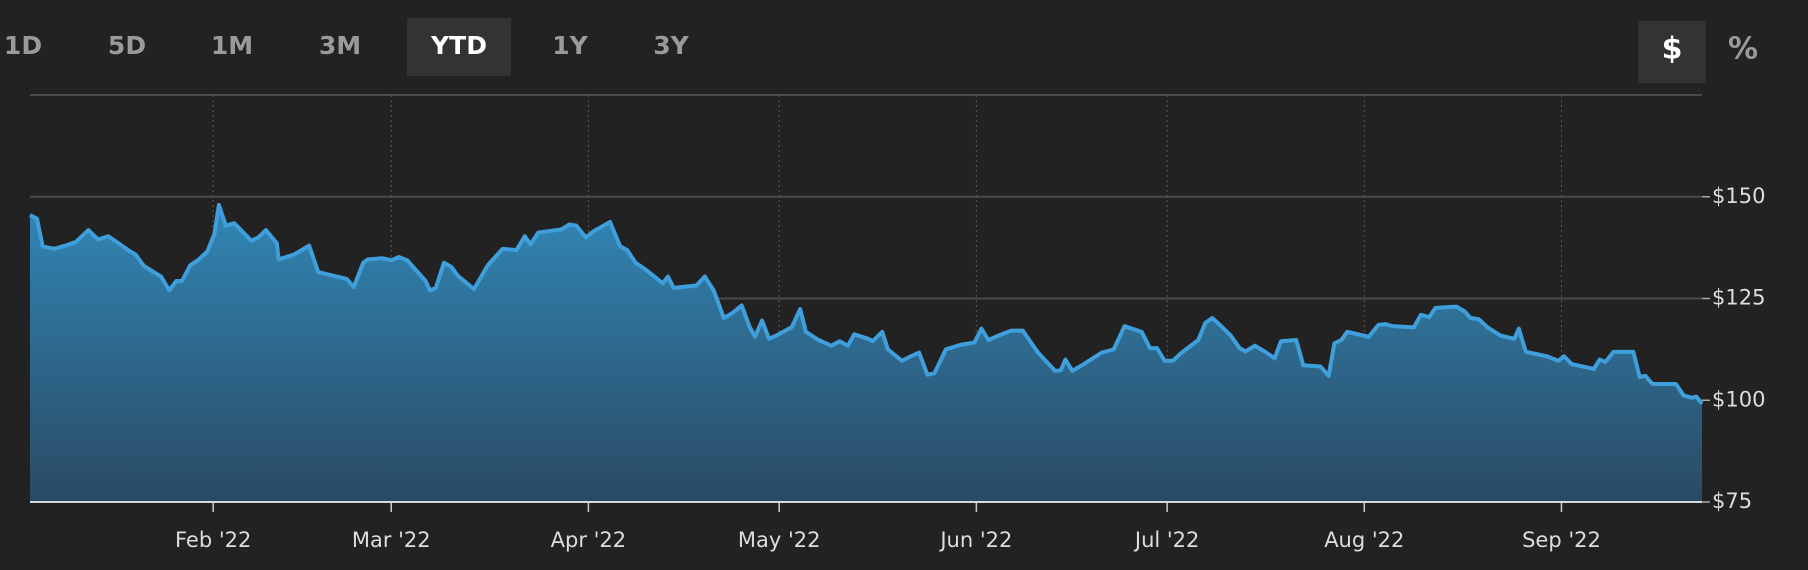 This screenshot has width=1808, height=570. I want to click on range-button: 5D, so click(127, 45).